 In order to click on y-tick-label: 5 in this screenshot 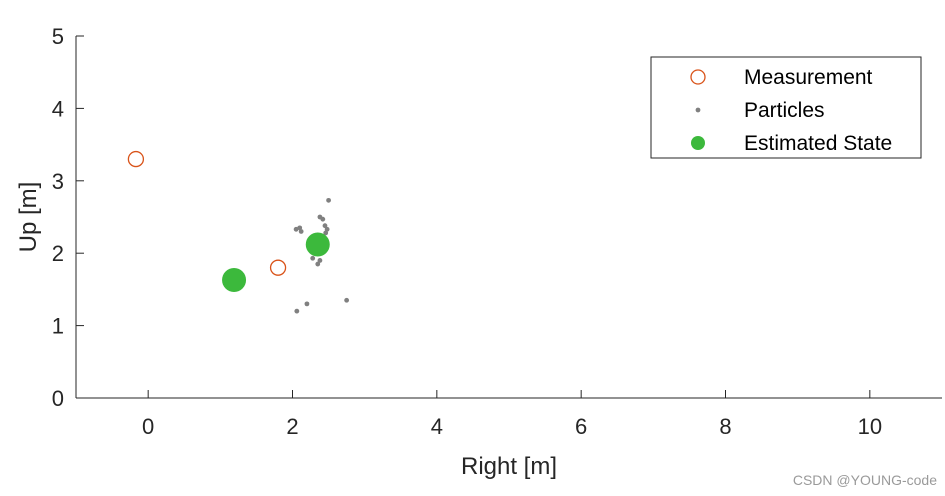, I will do `click(58, 36)`.